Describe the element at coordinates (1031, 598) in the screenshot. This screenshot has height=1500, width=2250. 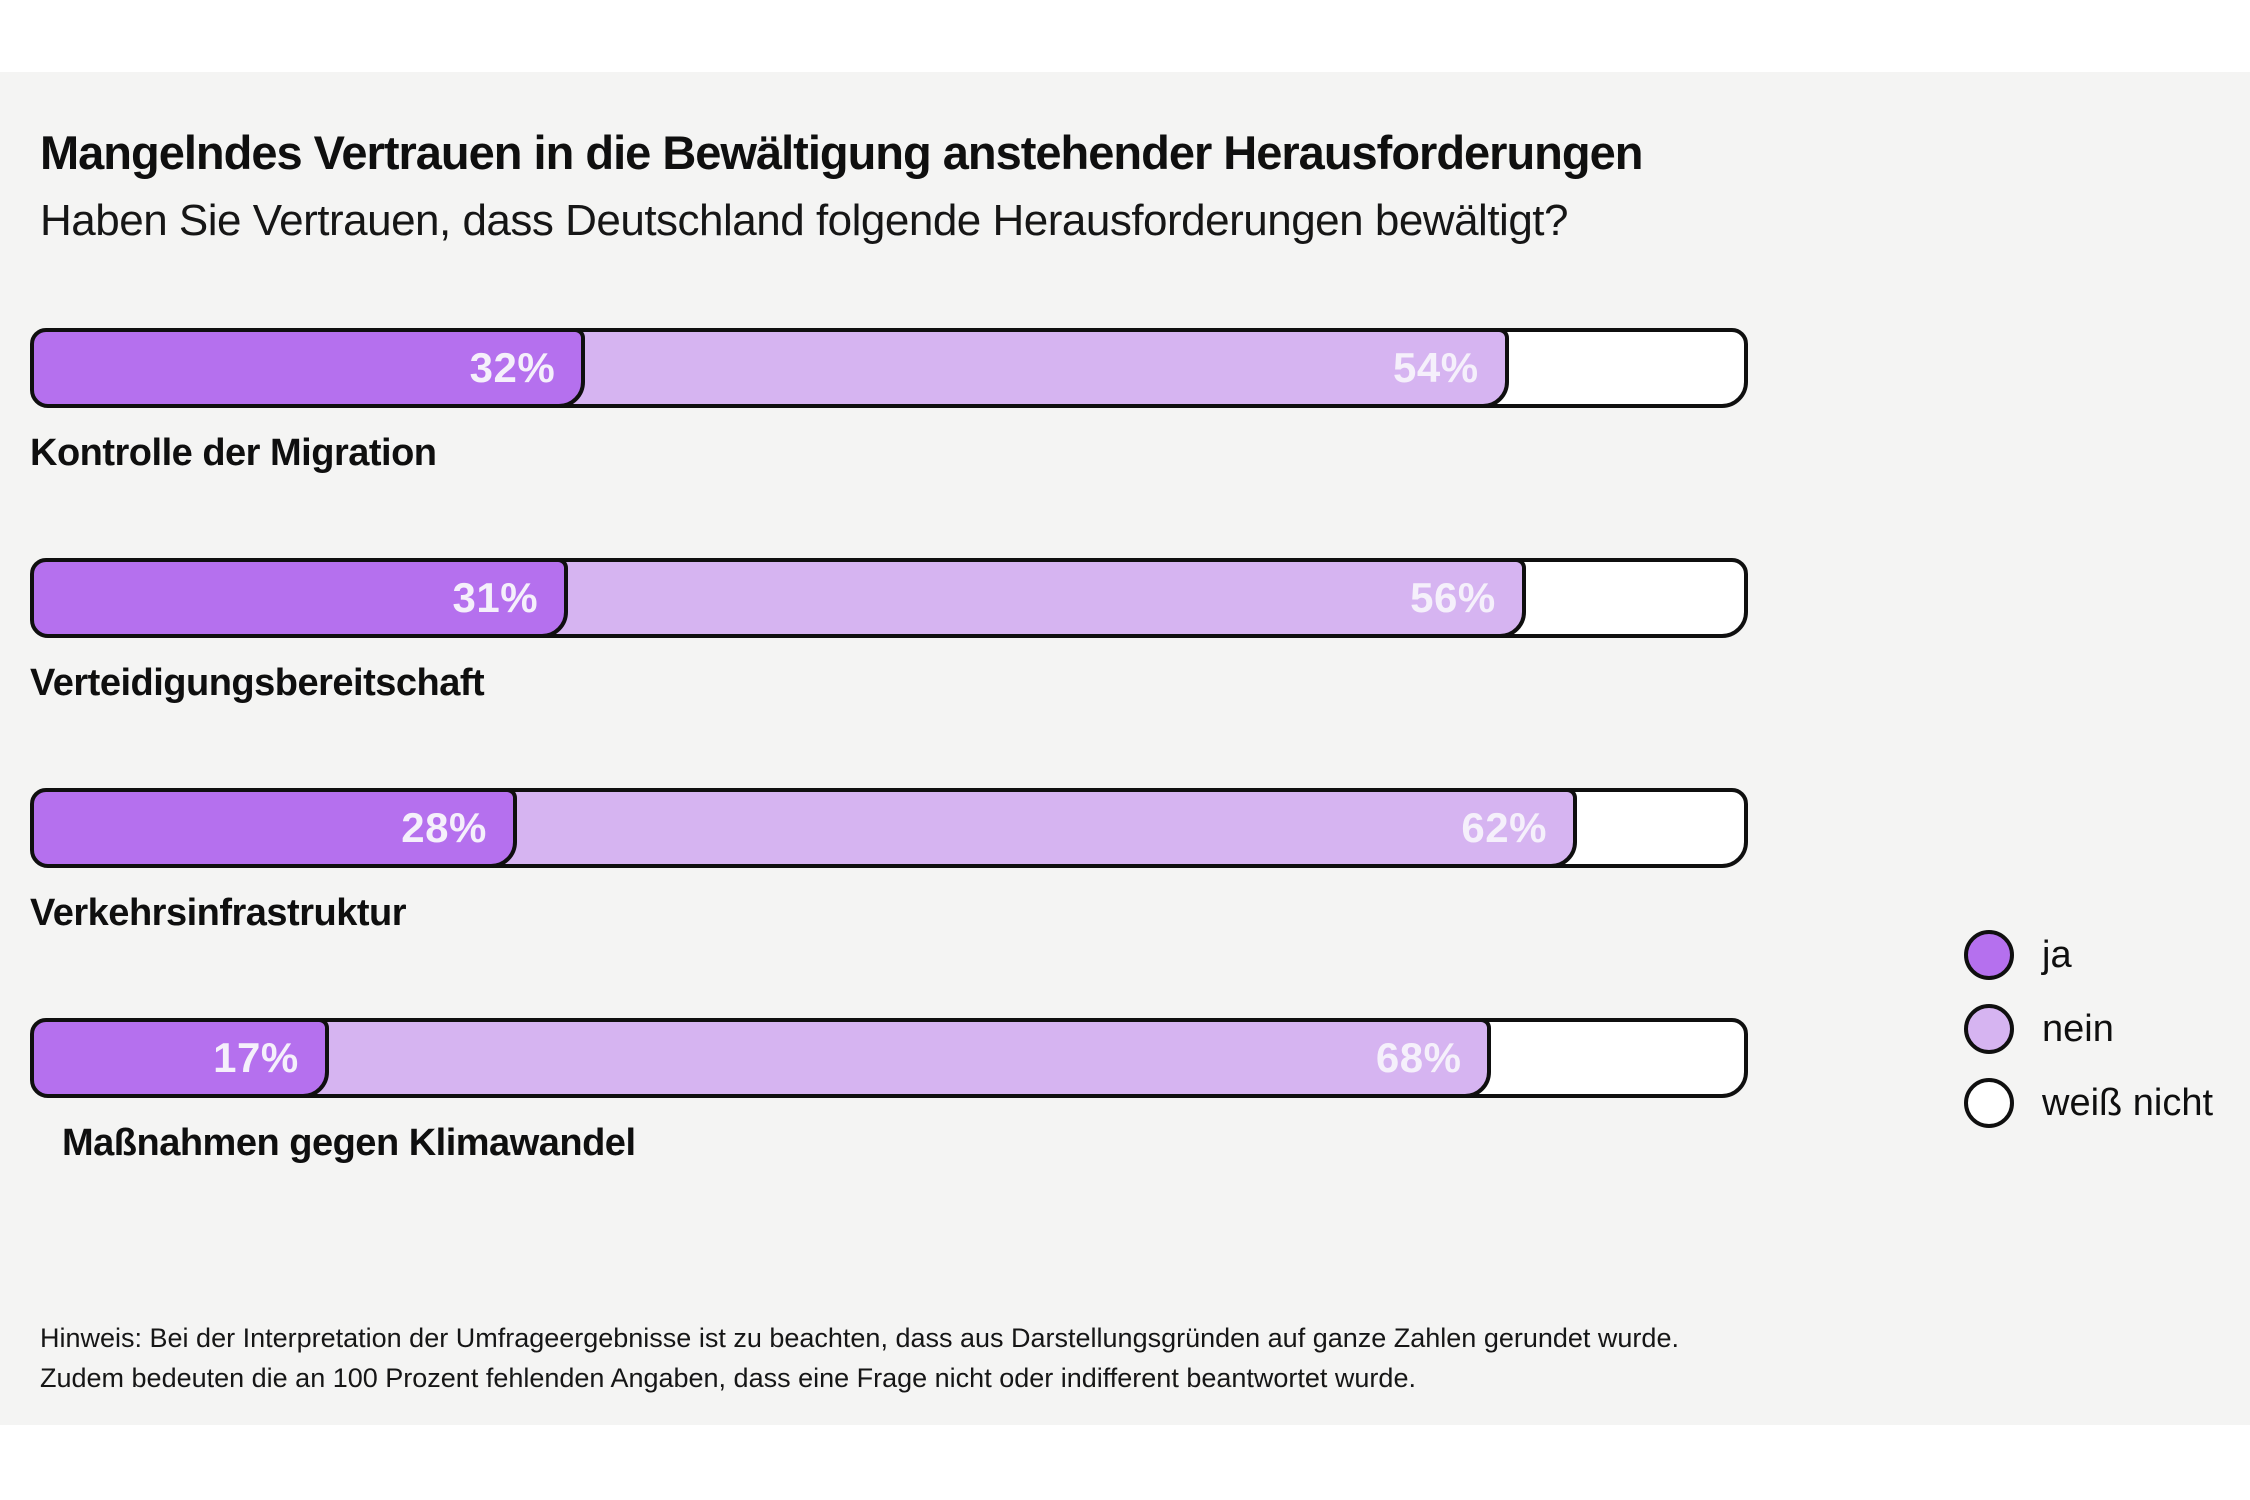
I see `bar-segment-nein: 56%` at that location.